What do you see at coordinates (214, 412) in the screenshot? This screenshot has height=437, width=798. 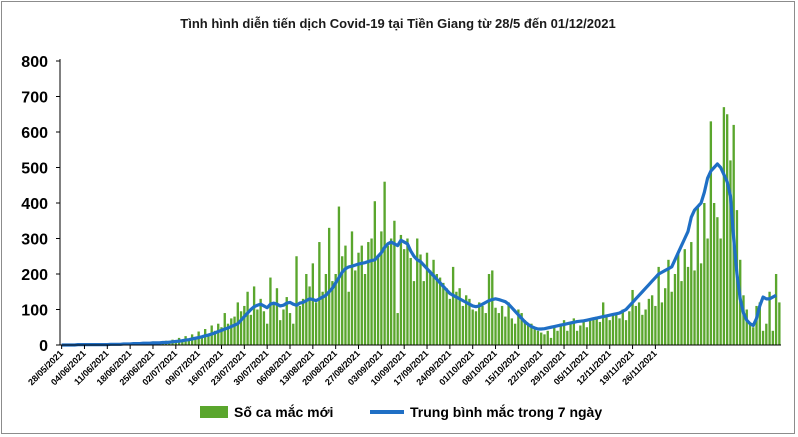 I see `legend-bar-swatch` at bounding box center [214, 412].